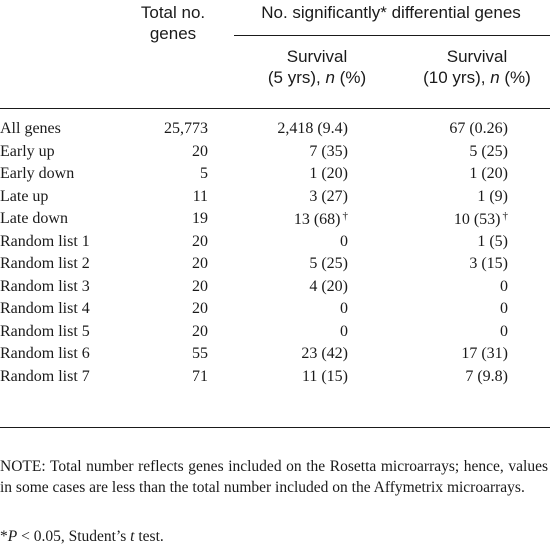 The height and width of the screenshot is (550, 550). What do you see at coordinates (350, 77) in the screenshot?
I see `five-year-pct: (%)` at bounding box center [350, 77].